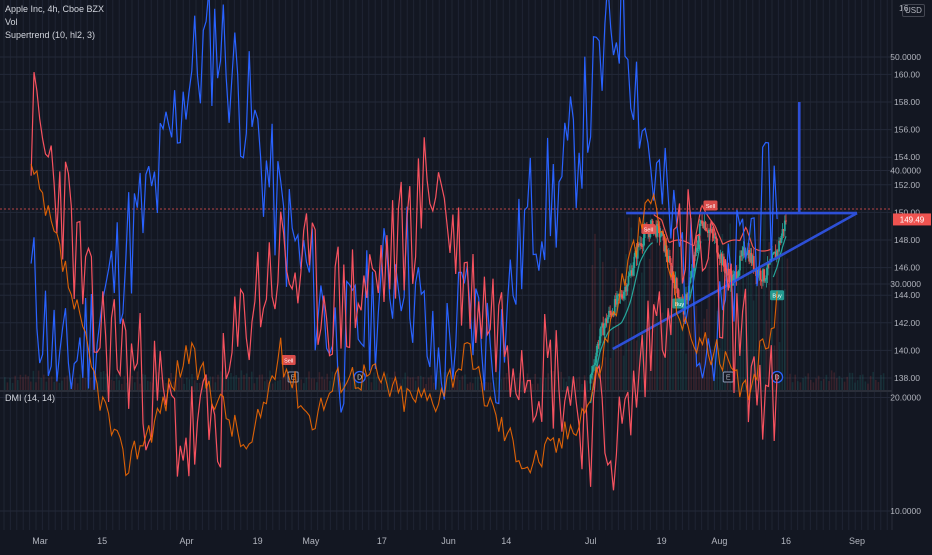 The width and height of the screenshot is (932, 555). What do you see at coordinates (55, 9) in the screenshot?
I see `symbol-legend: Apple Inc, 4h, Cboe BZX` at bounding box center [55, 9].